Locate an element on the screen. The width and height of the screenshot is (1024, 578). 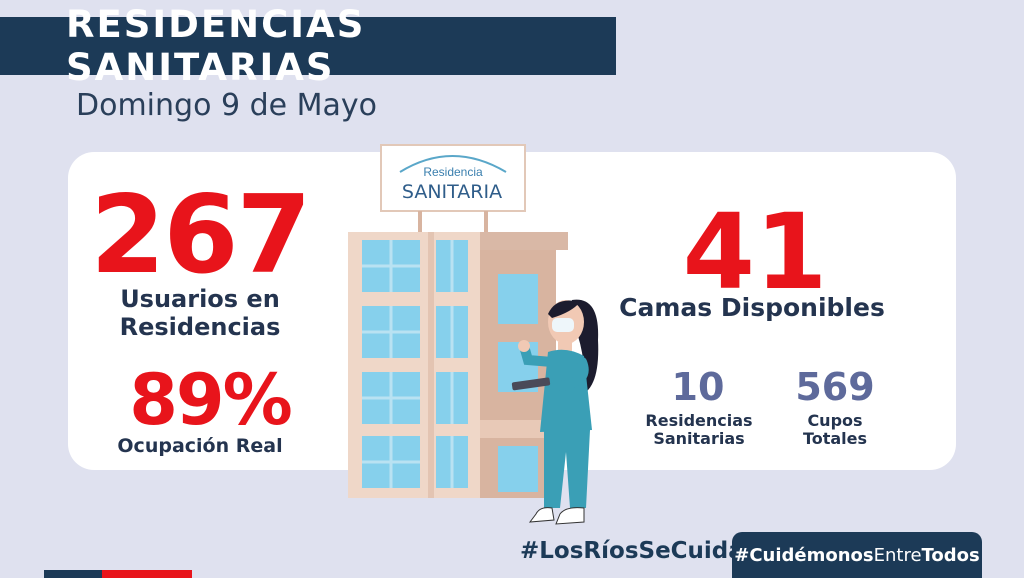
usuarios-label: Usuarios en Residencias is located at coordinates (200, 313).